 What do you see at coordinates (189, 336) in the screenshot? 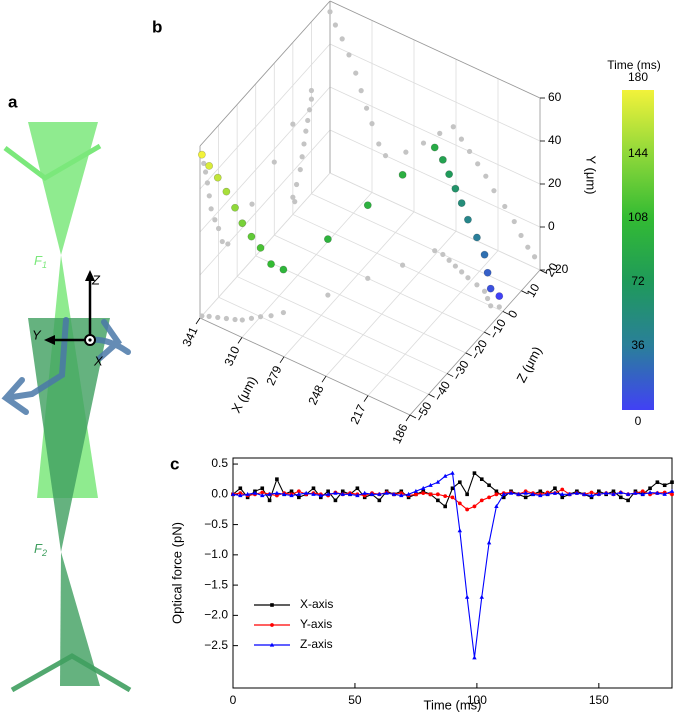
I see `x-tick-label: 341` at bounding box center [189, 336].